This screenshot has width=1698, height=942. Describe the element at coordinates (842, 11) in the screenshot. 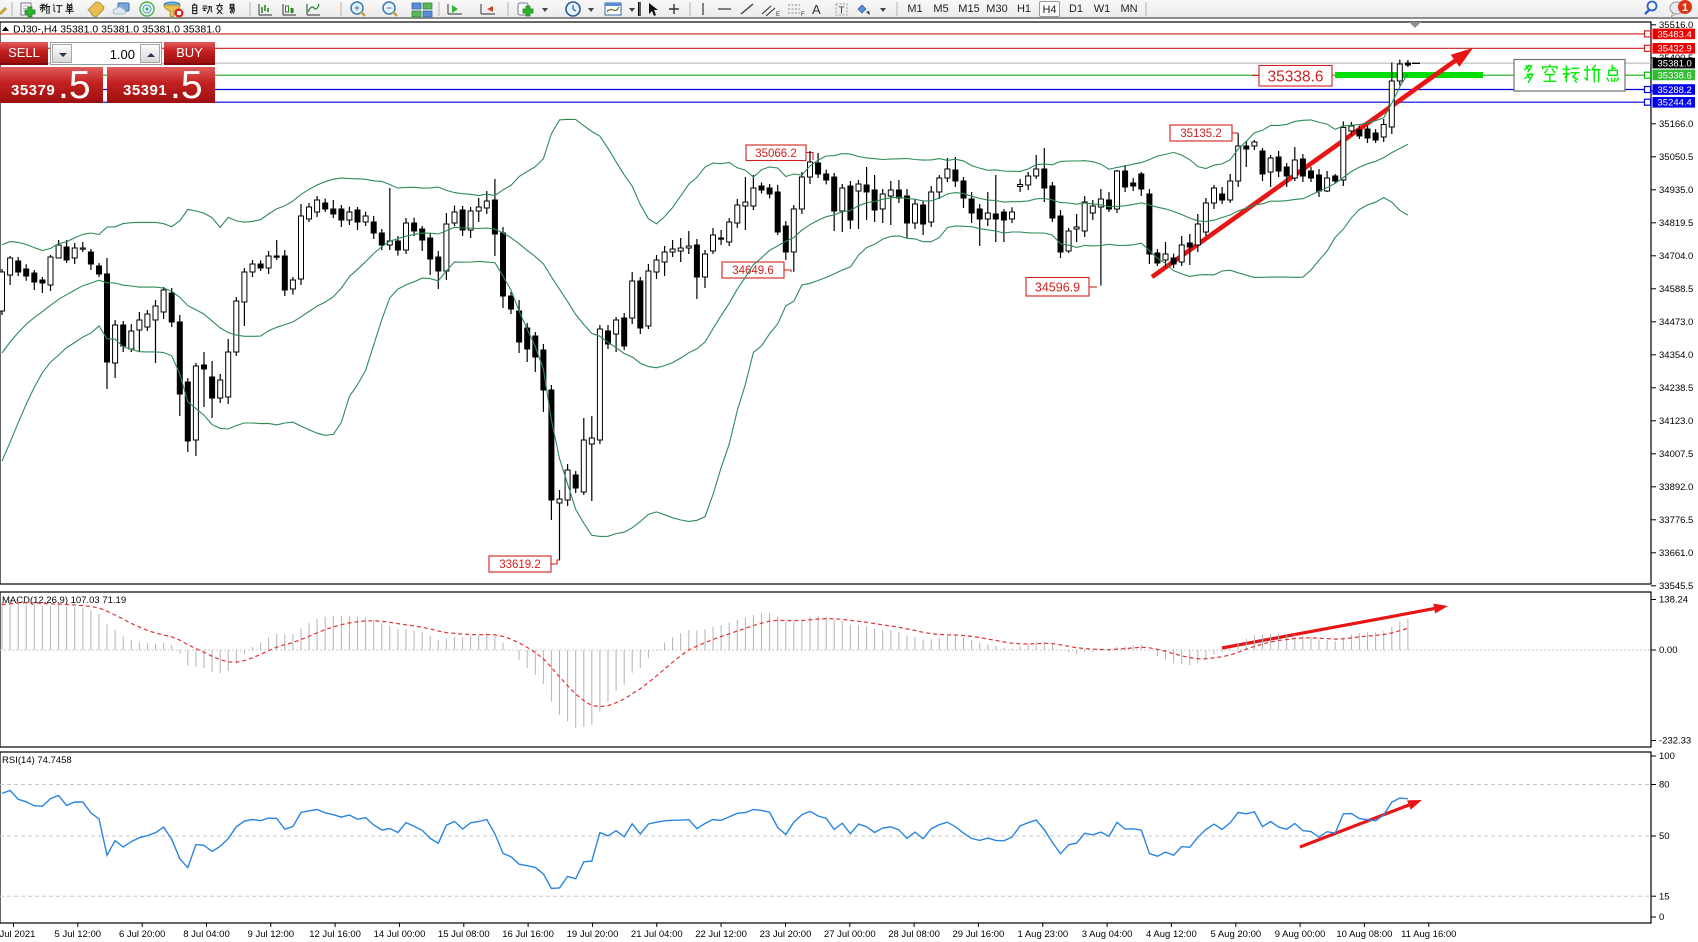

I see `svg-text: T` at that location.